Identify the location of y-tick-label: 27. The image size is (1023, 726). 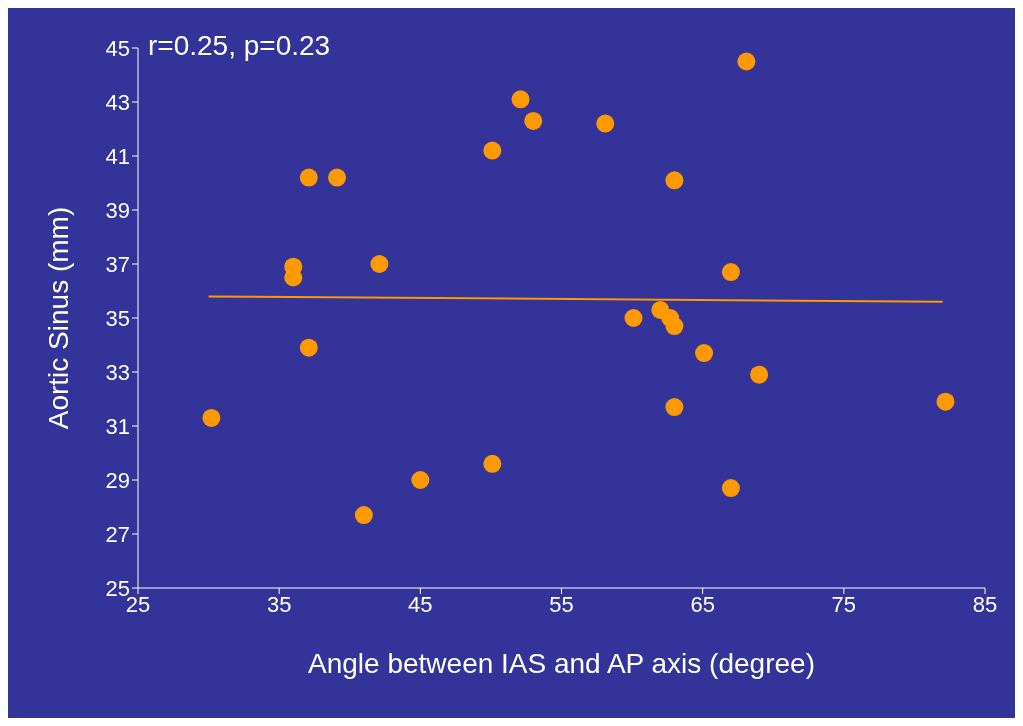
(117, 534).